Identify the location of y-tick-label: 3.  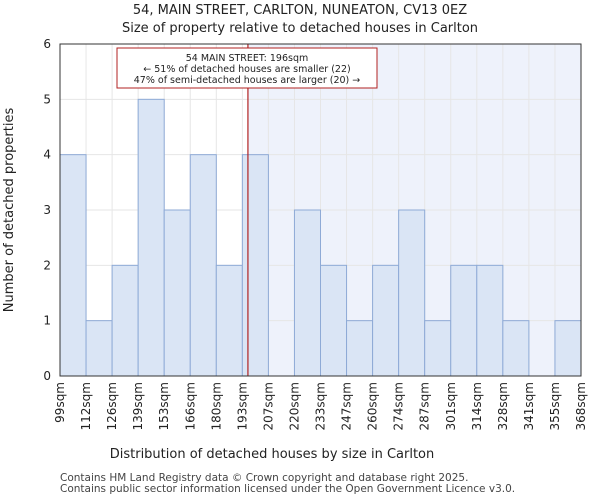
(47, 210).